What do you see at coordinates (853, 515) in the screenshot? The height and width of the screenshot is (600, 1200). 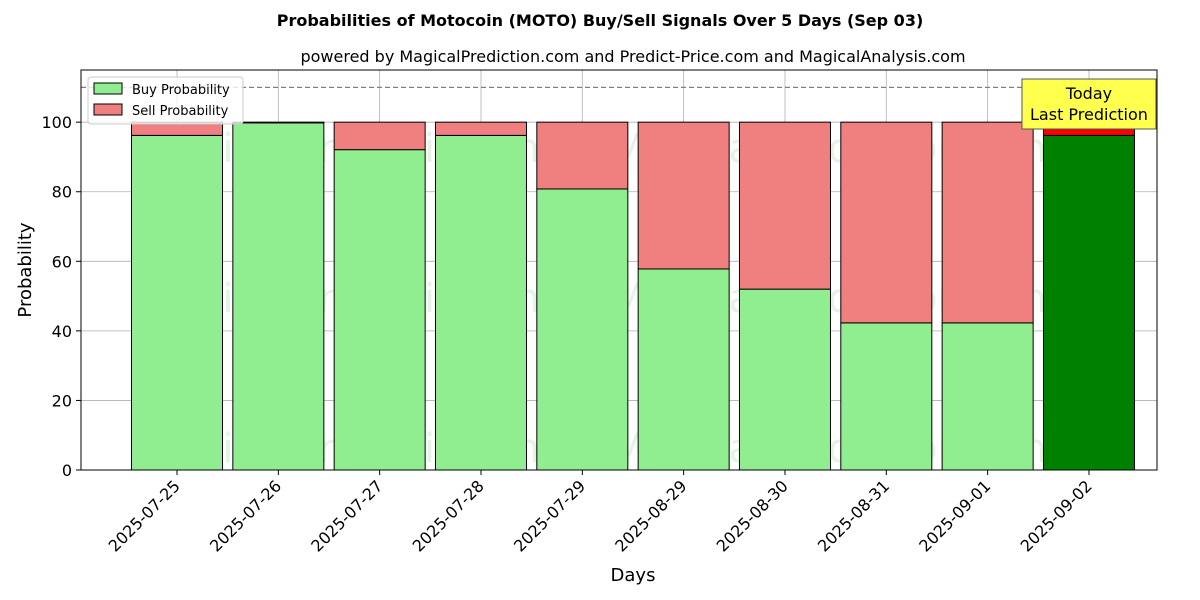 I see `x-tick-label: 2025-08-31` at bounding box center [853, 515].